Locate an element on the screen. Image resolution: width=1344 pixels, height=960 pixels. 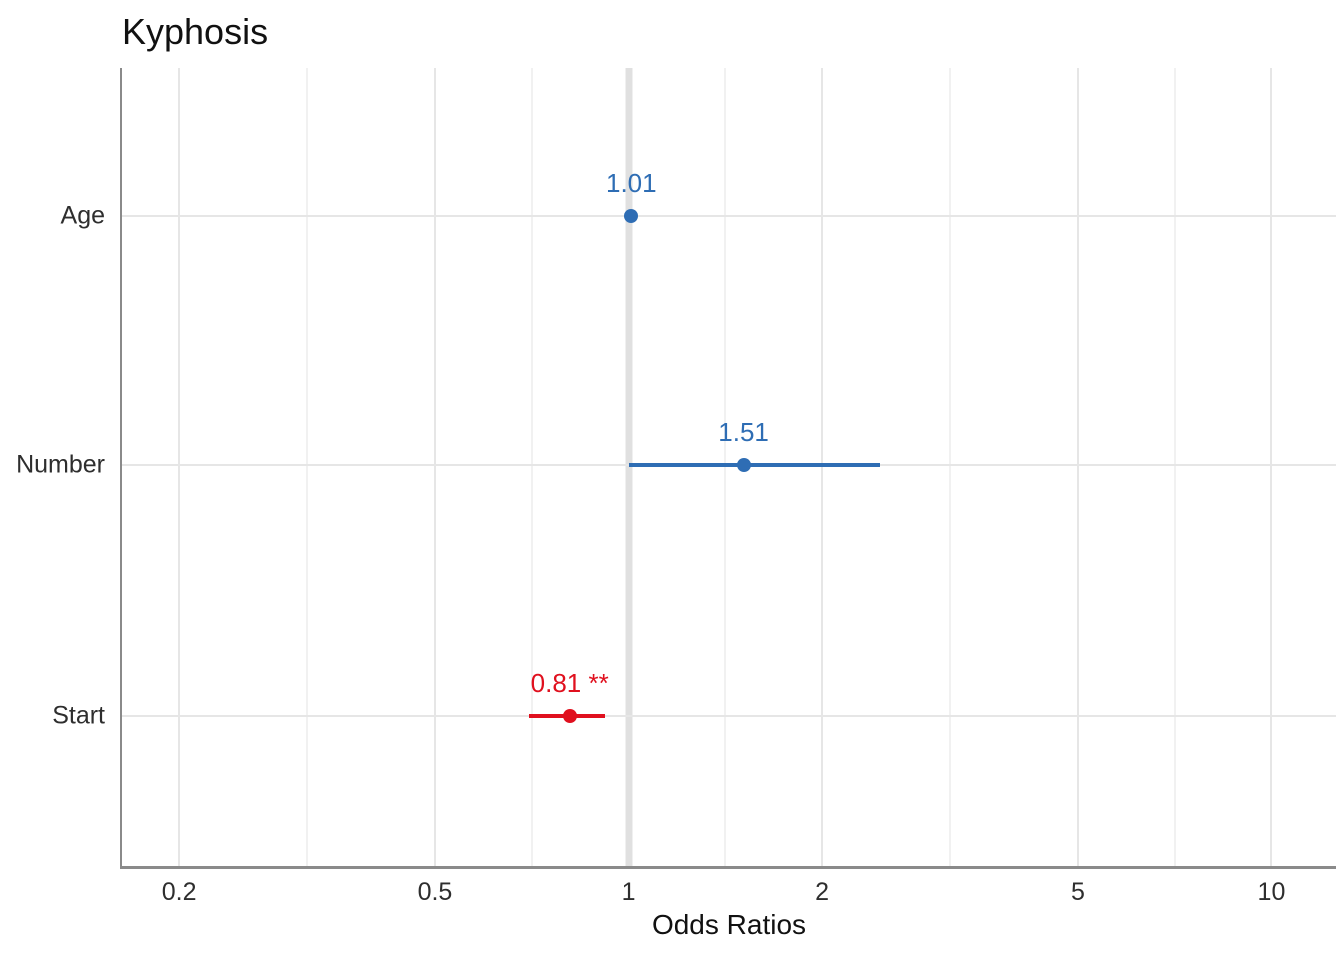
x-axis-title: Odds Ratios is located at coordinates (729, 924).